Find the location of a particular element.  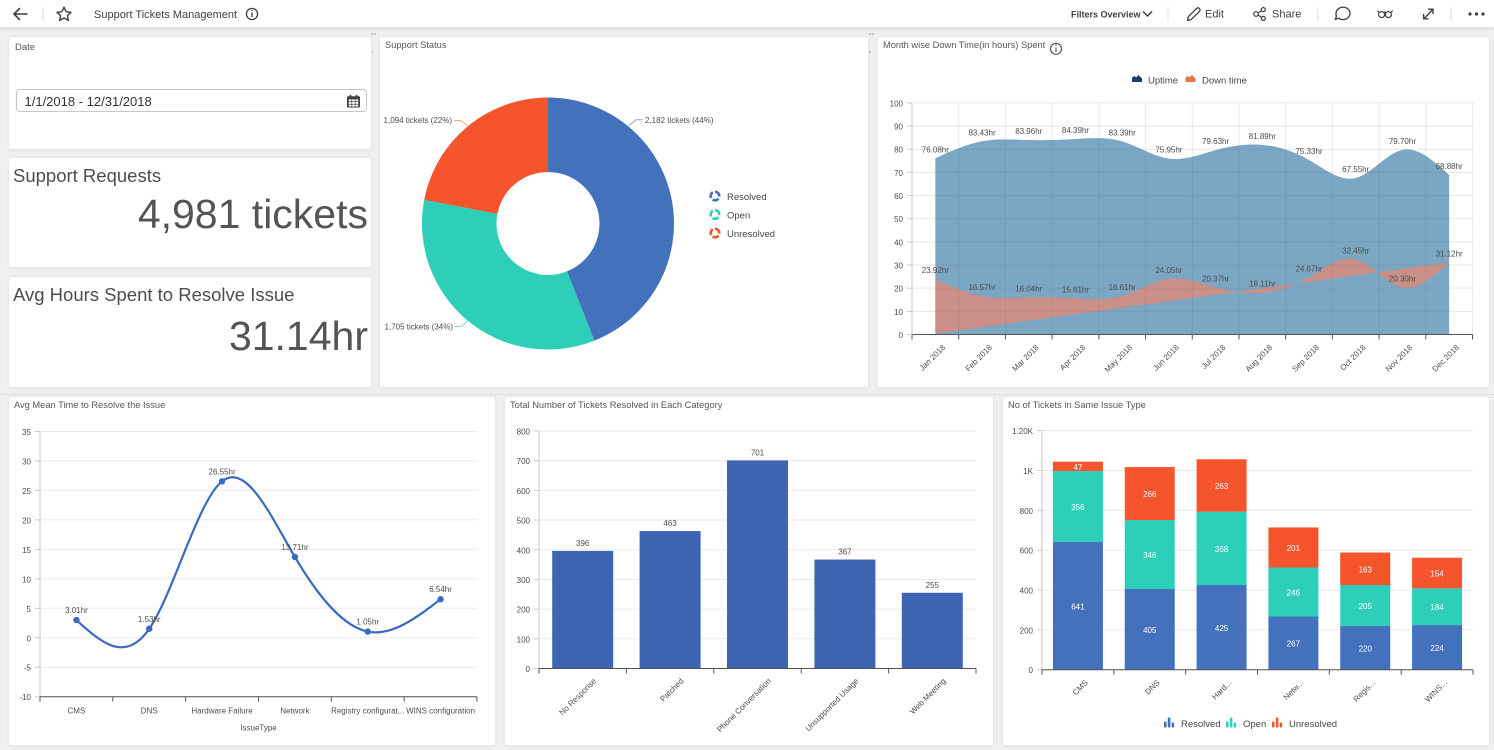

svg-text: 1.53hr is located at coordinates (149, 619).